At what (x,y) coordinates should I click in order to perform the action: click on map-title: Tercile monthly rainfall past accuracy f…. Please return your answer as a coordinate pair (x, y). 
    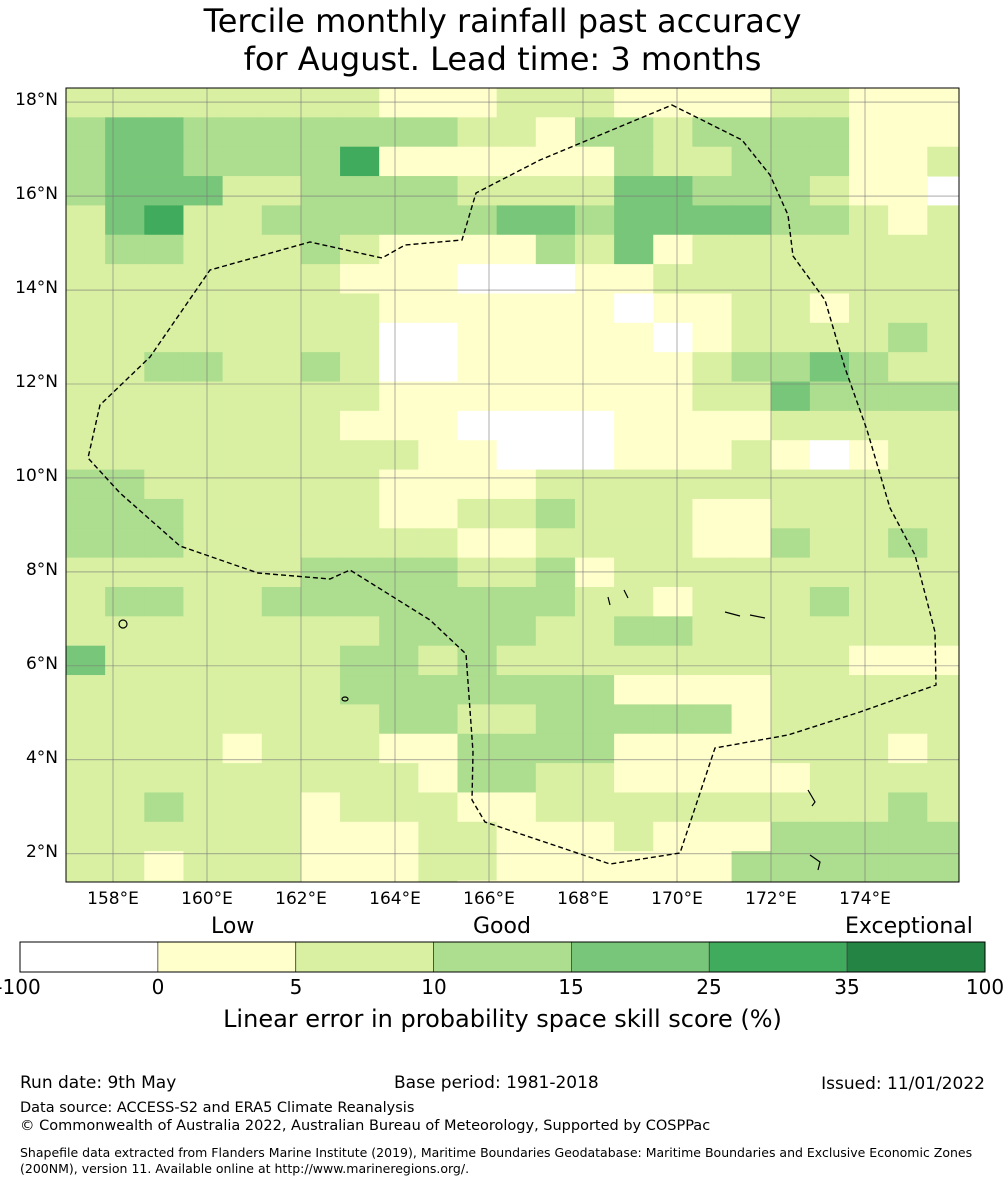
    Looking at the image, I should click on (502, 40).